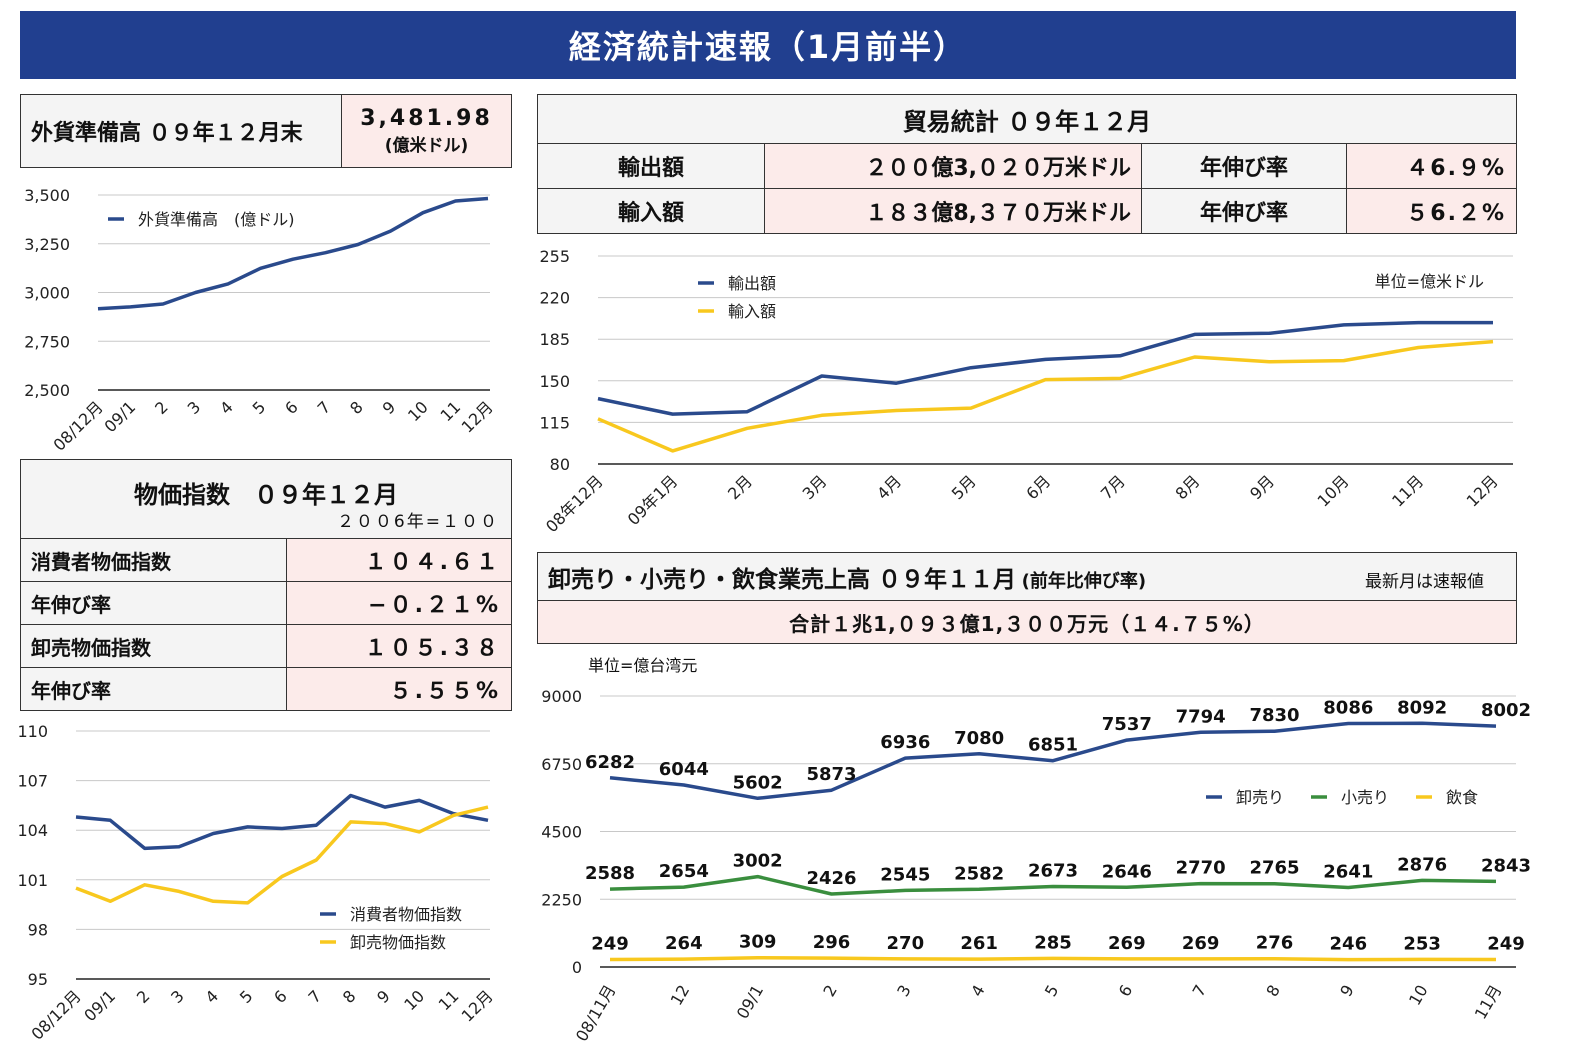 The image size is (1582, 1061). What do you see at coordinates (1027, 119) in the screenshot?
I see `trade-title: 貿易統計 ０９年１２月` at bounding box center [1027, 119].